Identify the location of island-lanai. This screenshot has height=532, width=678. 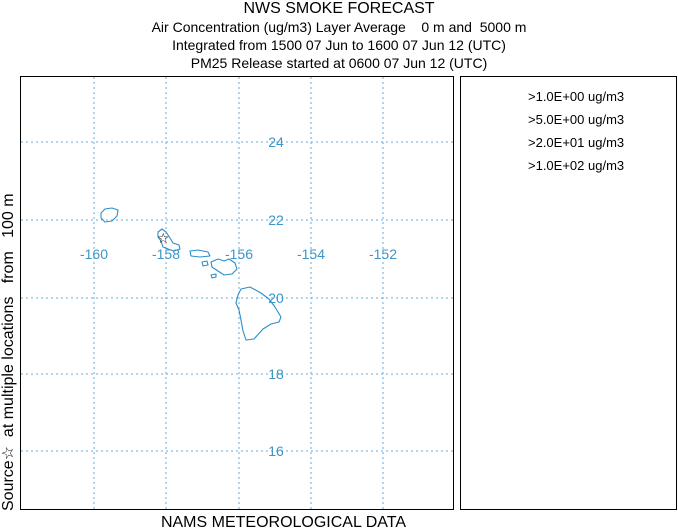
(205, 263).